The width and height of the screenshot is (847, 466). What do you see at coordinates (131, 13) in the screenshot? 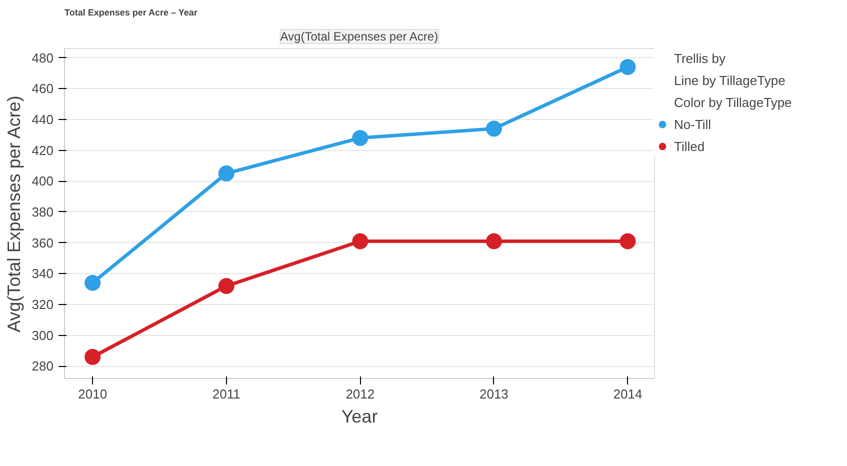
I see `chart-title: Total Expenses per Acre – Year` at bounding box center [131, 13].